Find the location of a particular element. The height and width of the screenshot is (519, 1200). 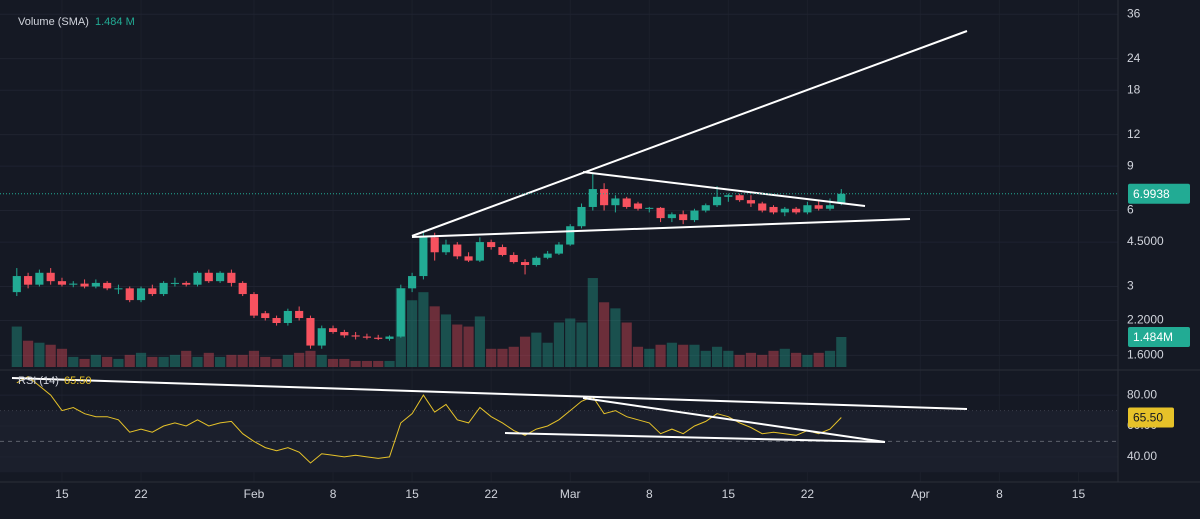

x-tick-label: Apr is located at coordinates (920, 494).